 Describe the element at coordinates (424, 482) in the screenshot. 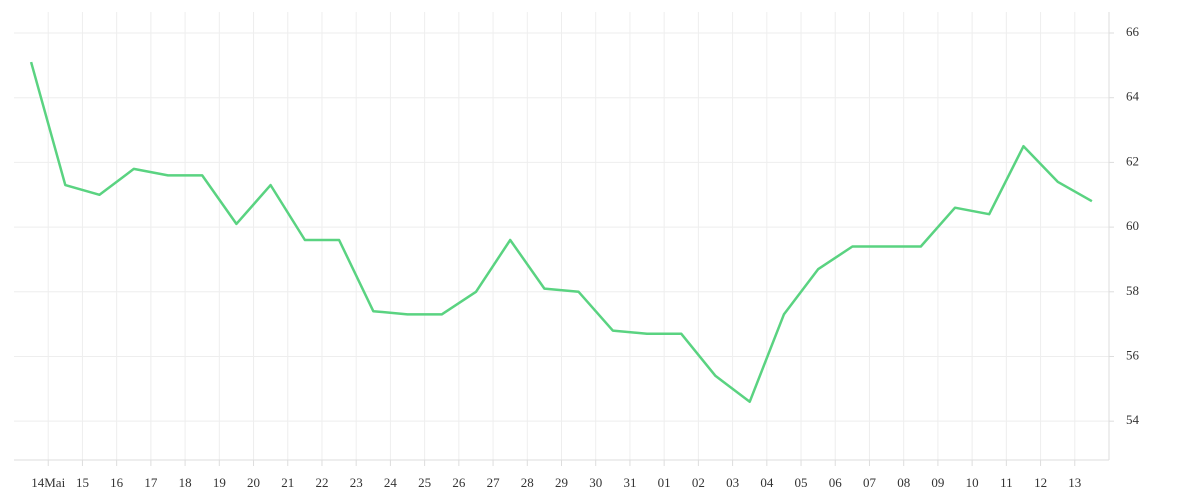

I see `x-tick-label: 25` at that location.